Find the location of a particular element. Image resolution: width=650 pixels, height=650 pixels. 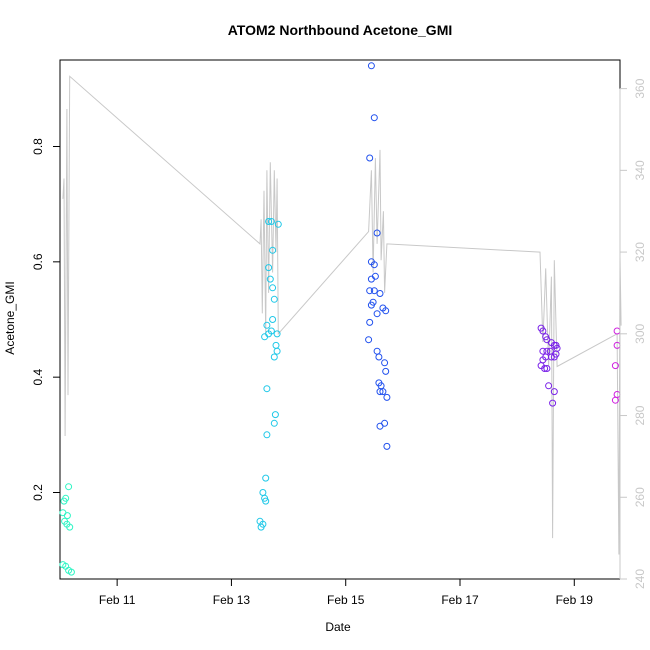

y2-tick-label: 360 is located at coordinates (640, 88).